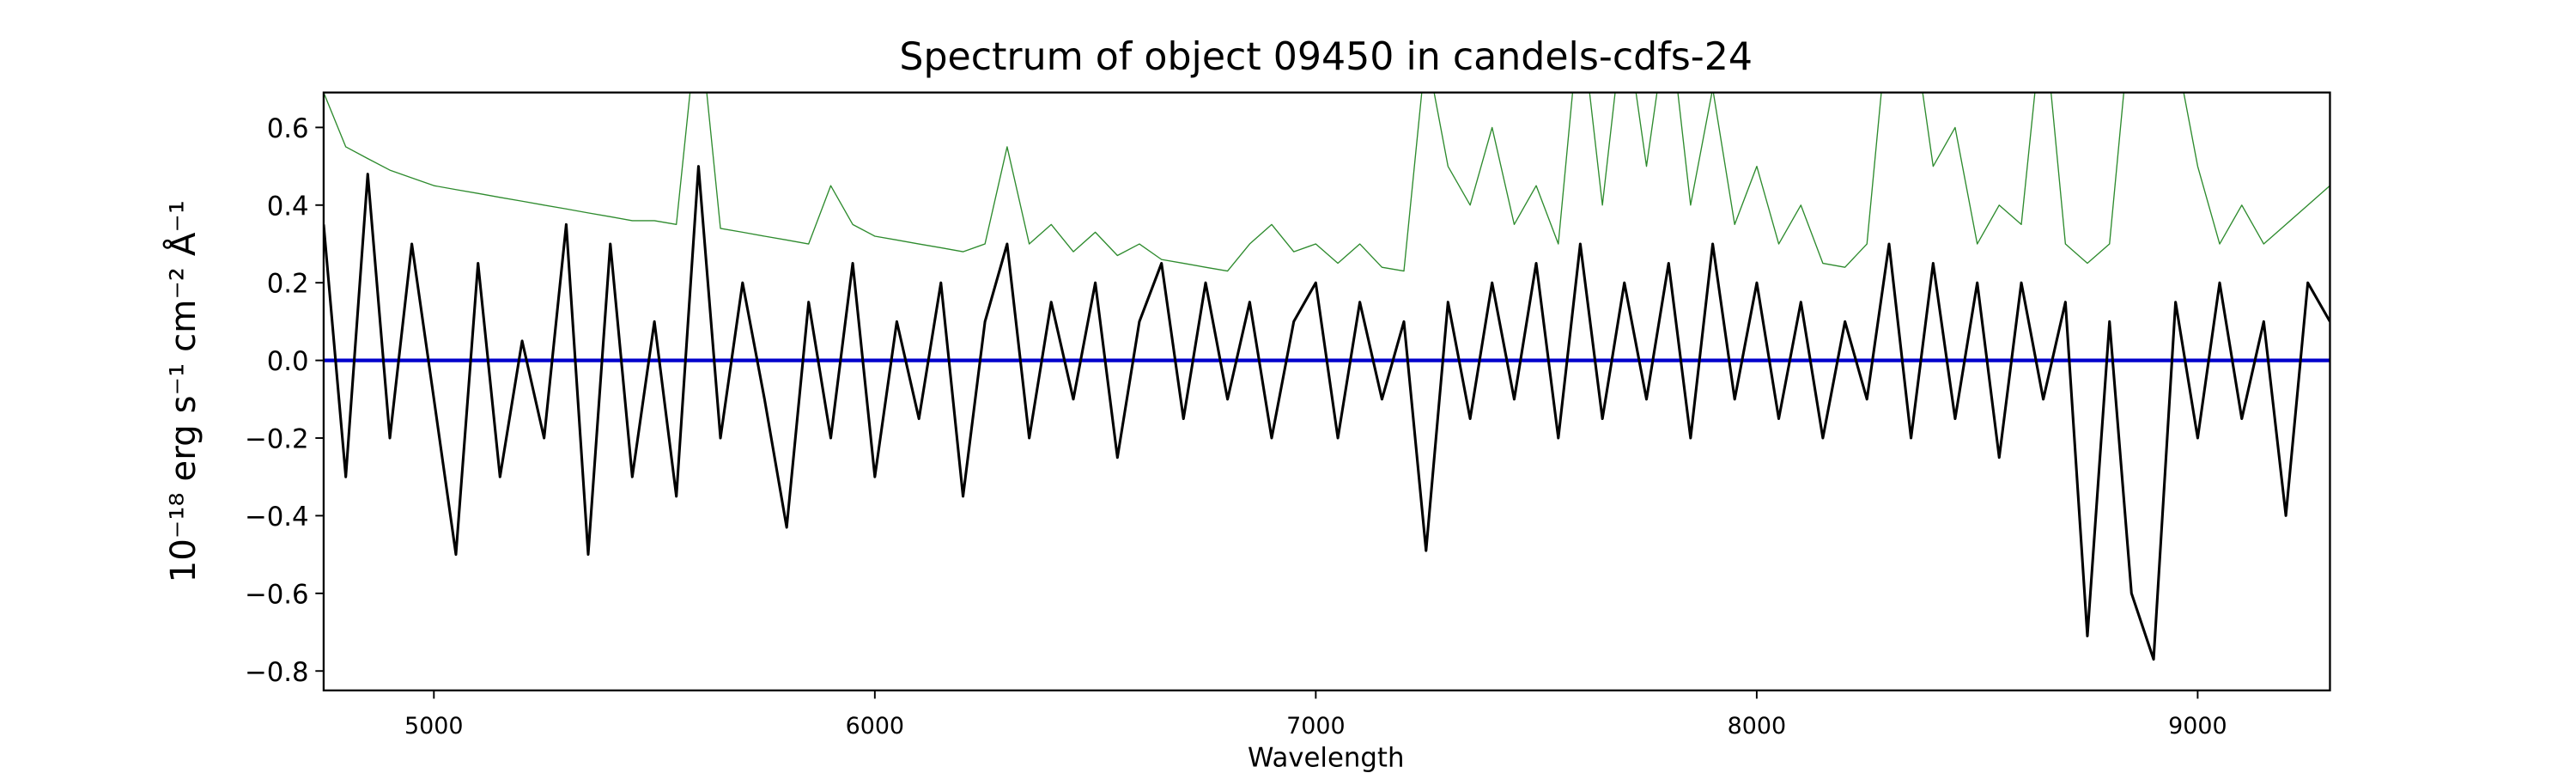 The image size is (2576, 773). I want to click on x-tick-label: 9000, so click(2197, 726).